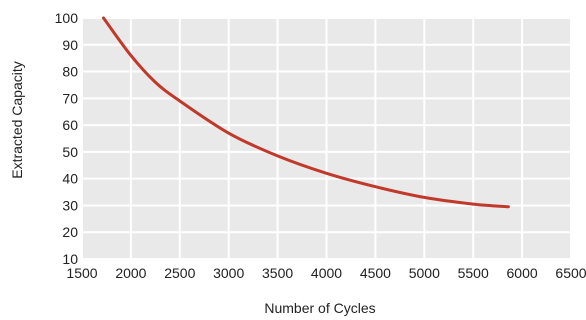 Image resolution: width=586 pixels, height=320 pixels. Describe the element at coordinates (277, 273) in the screenshot. I see `x-tick-label: 3500` at that location.